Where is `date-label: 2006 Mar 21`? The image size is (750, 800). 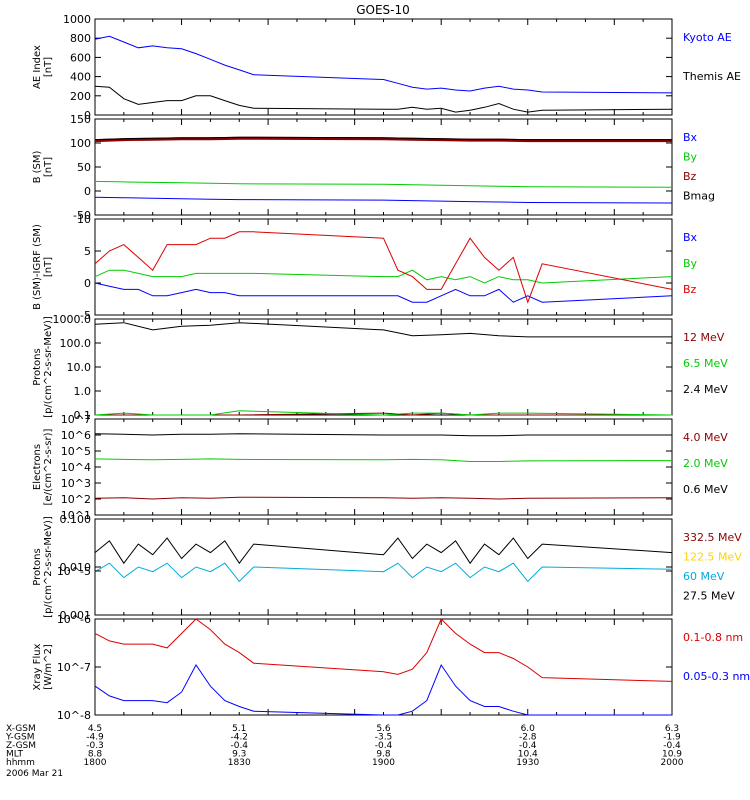
date-label: 2006 Mar 21 is located at coordinates (34, 774).